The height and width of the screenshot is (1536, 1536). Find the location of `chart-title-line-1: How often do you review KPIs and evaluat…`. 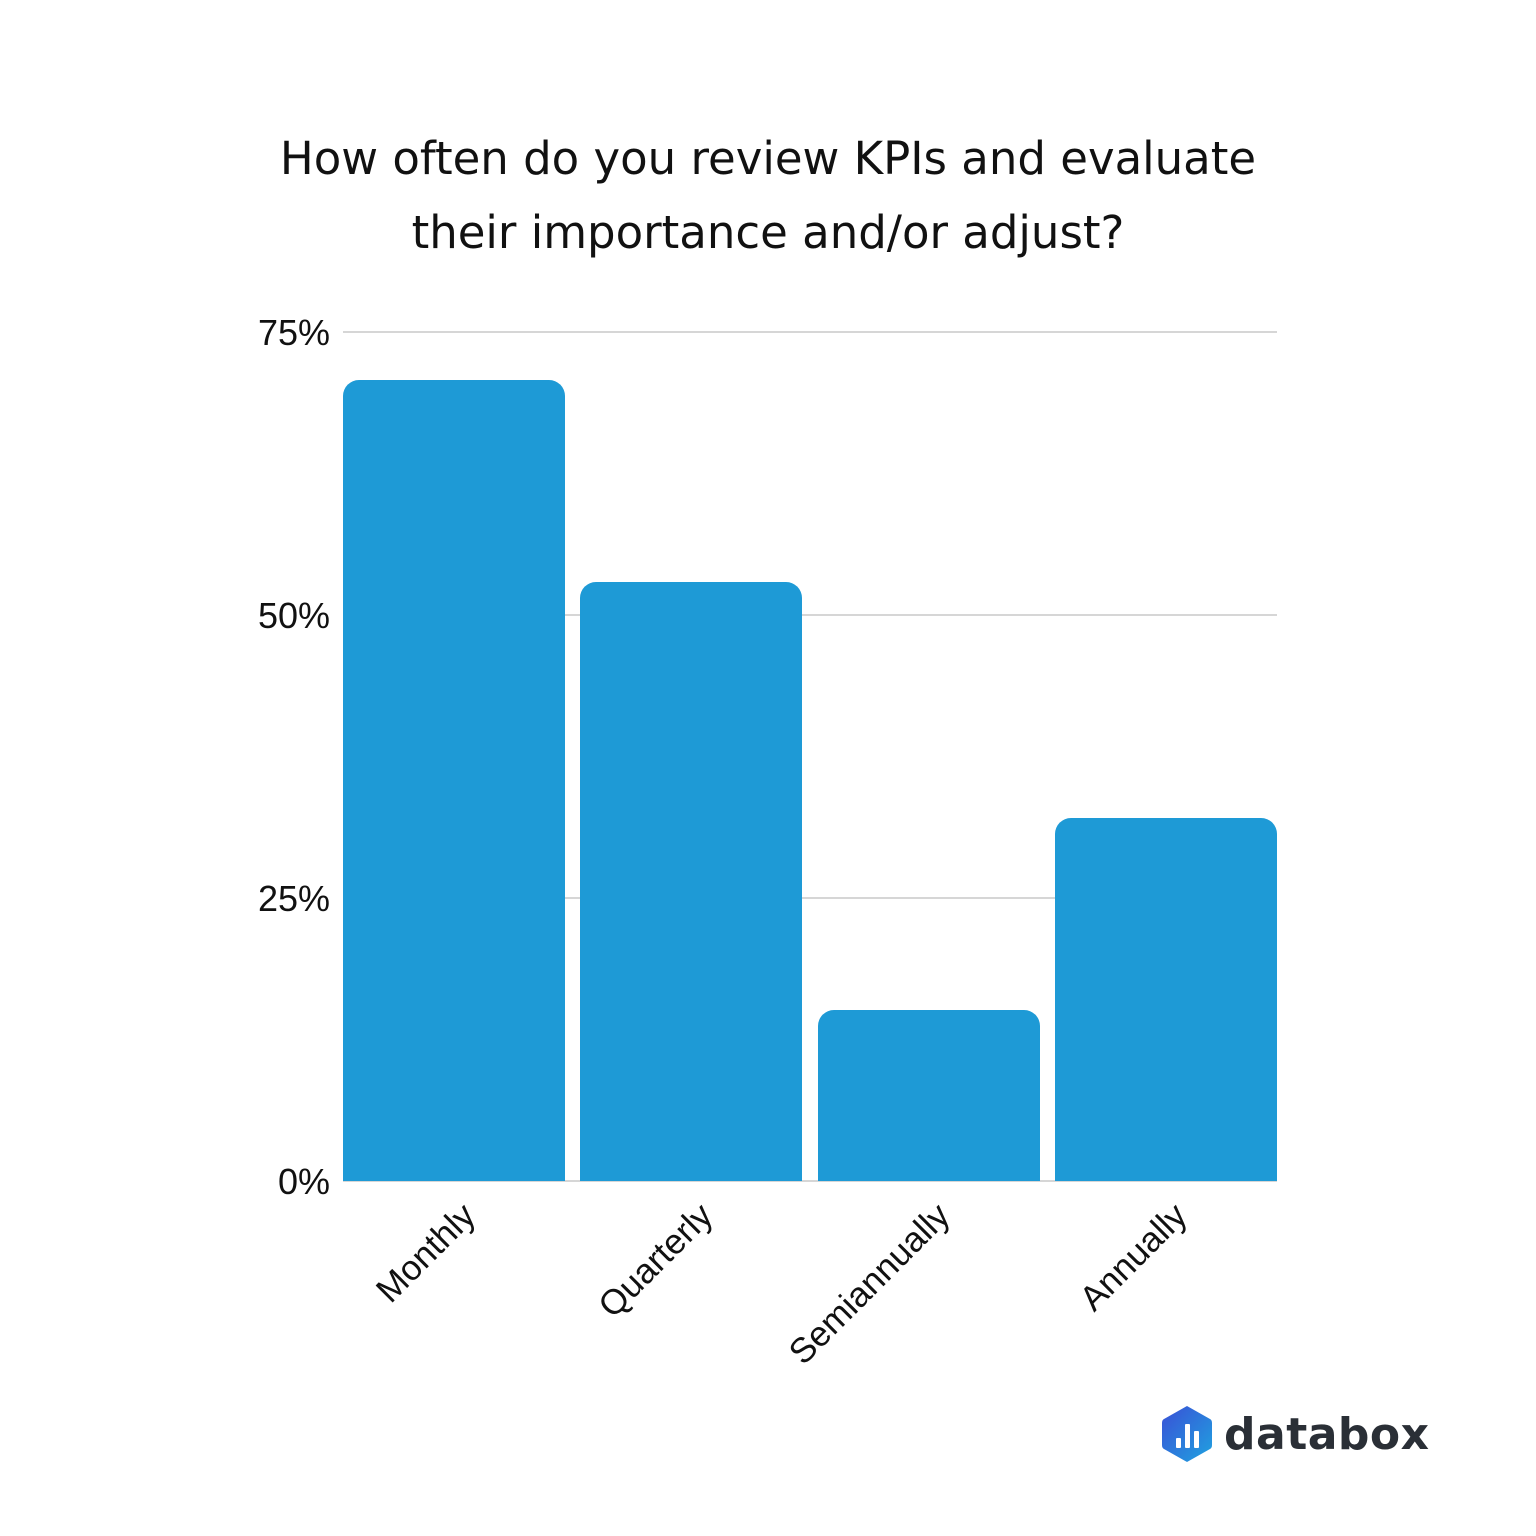

chart-title-line-1: How often do you review KPIs and evaluat… is located at coordinates (768, 158).